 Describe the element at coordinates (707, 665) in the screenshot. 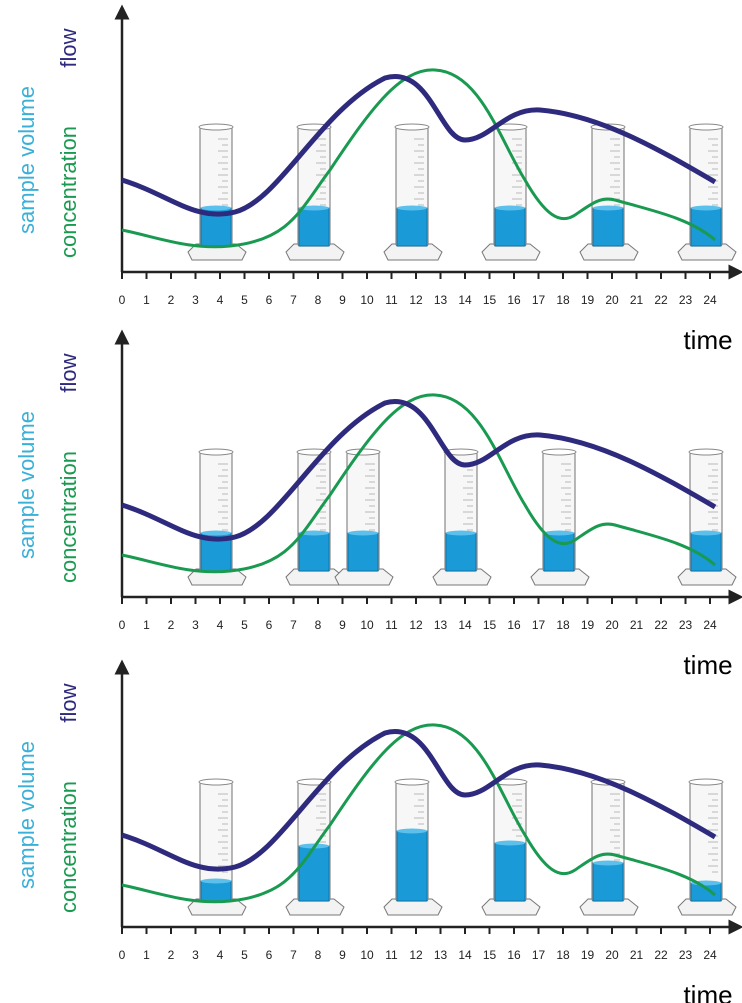

I see `time-label: time` at that location.